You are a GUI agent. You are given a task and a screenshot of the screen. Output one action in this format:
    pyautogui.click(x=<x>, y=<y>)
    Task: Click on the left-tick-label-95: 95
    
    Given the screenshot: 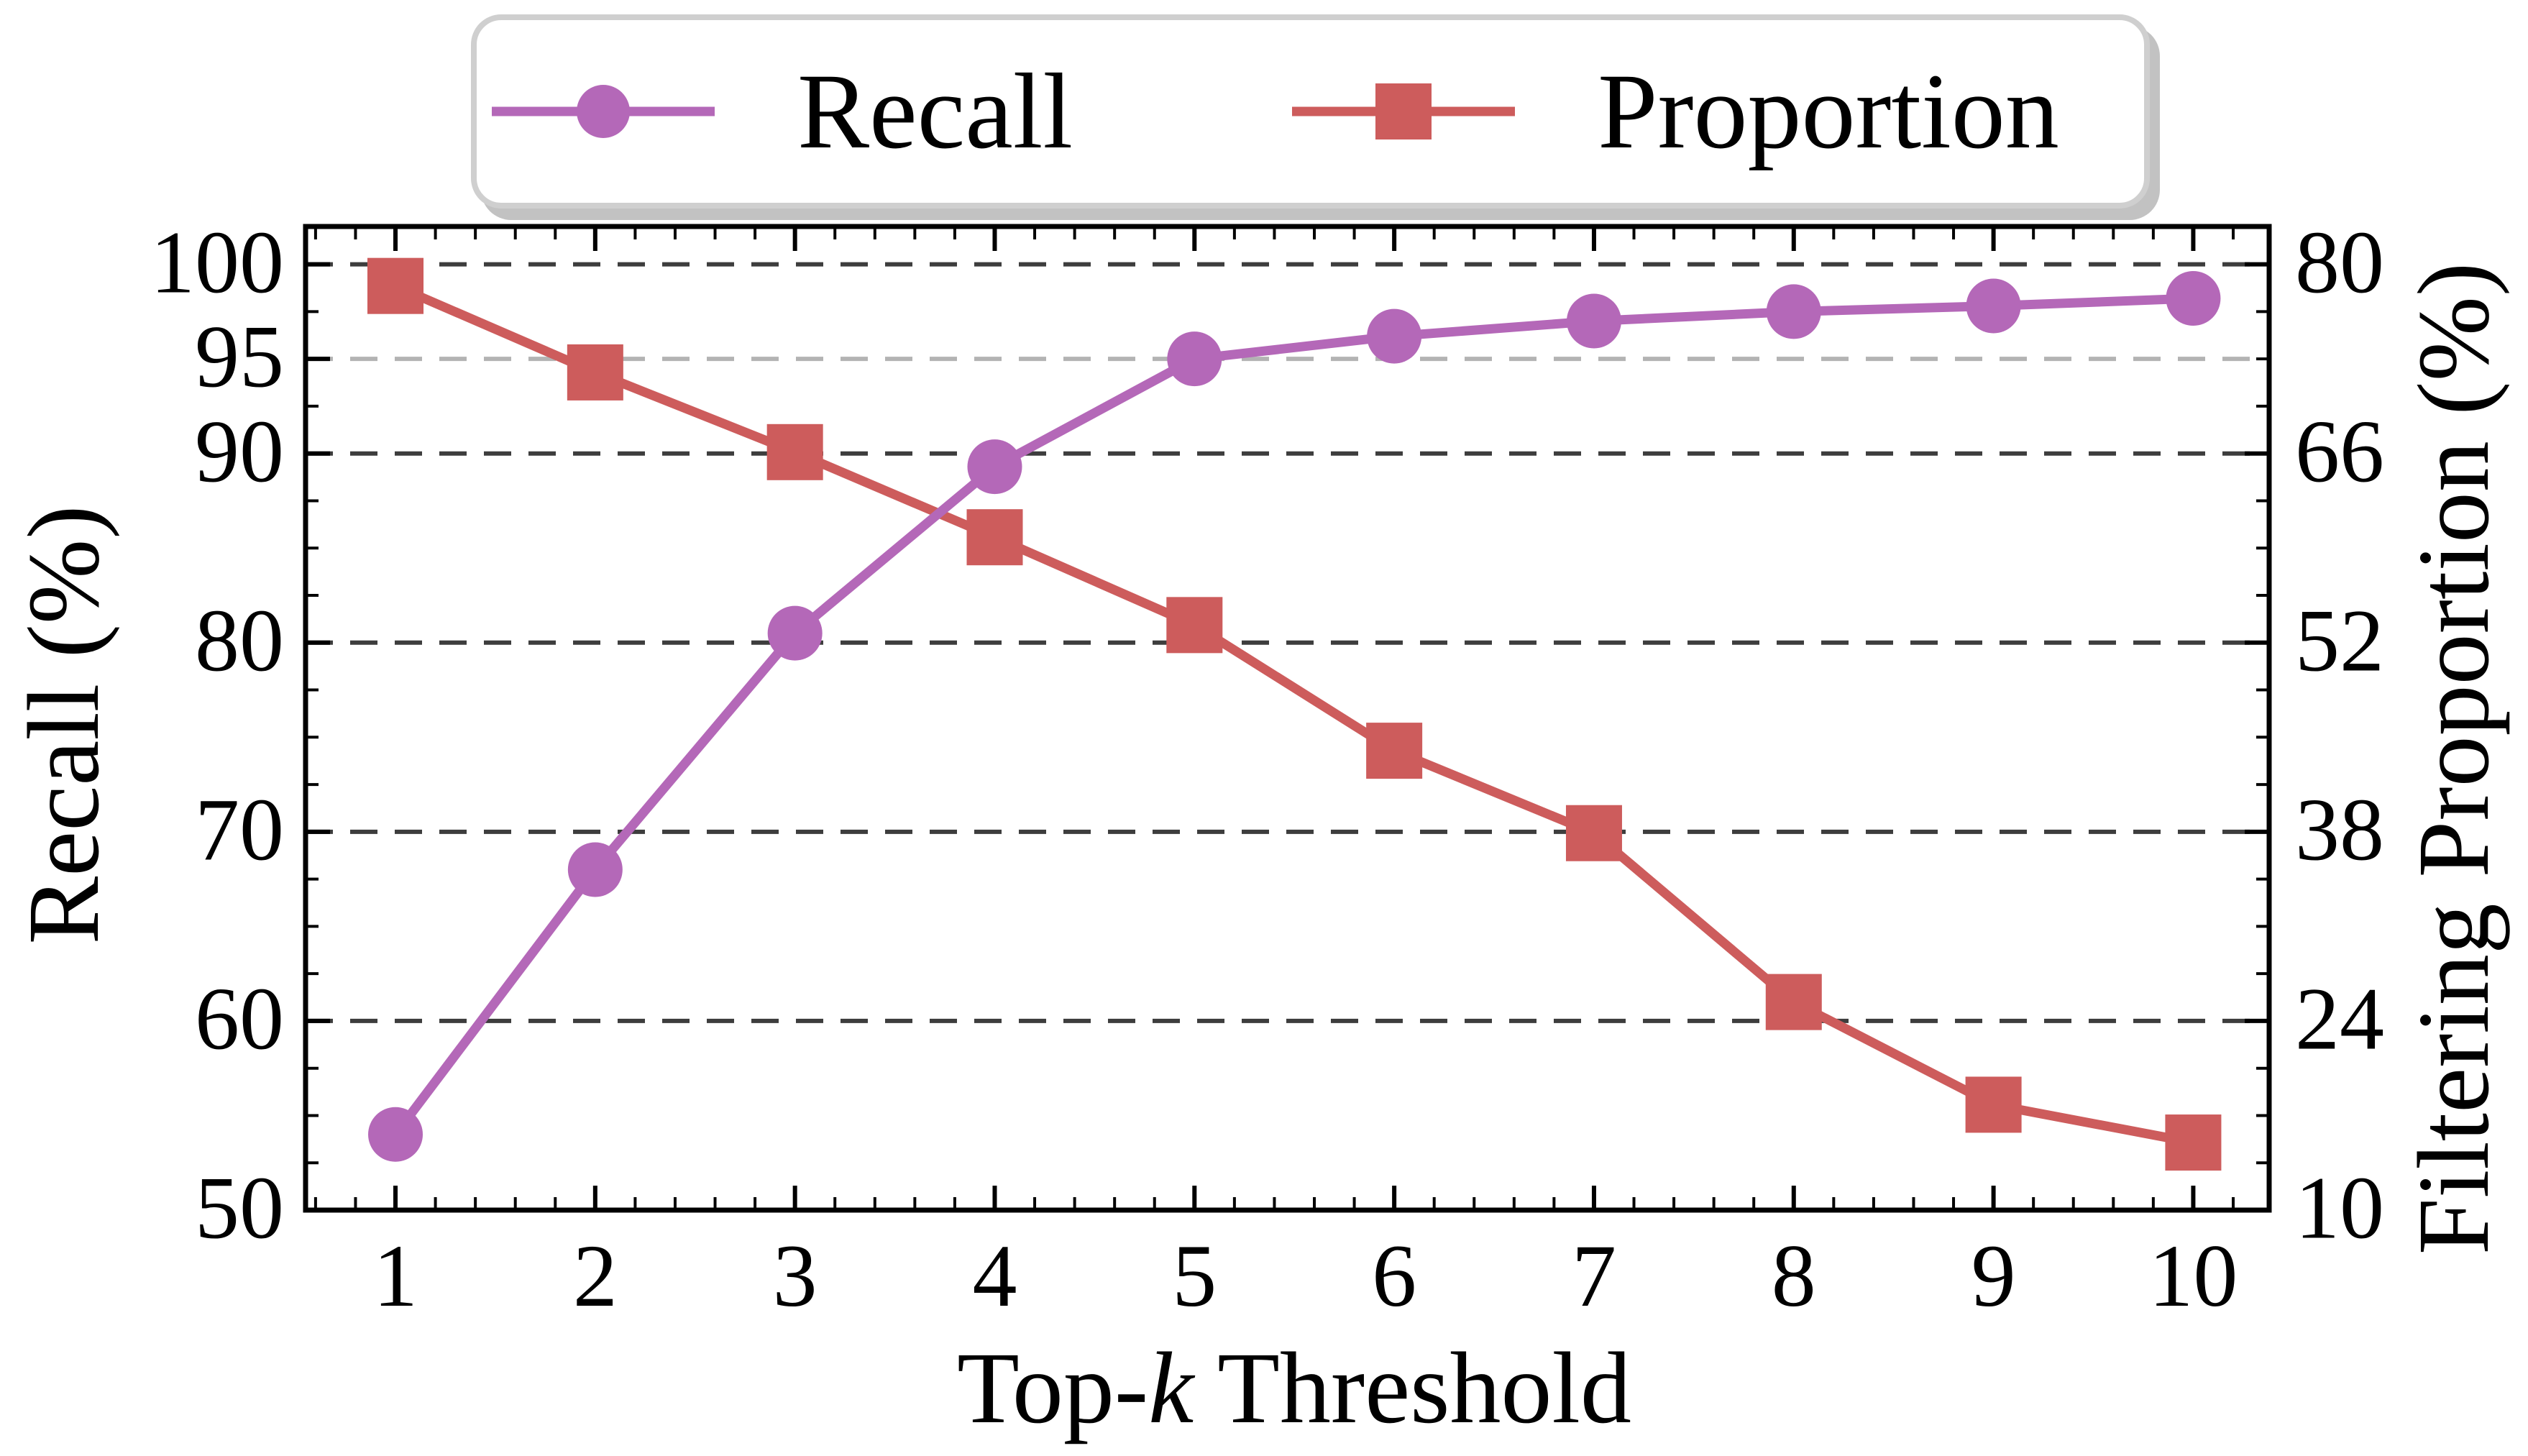 What is the action you would take?
    pyautogui.click(x=240, y=356)
    